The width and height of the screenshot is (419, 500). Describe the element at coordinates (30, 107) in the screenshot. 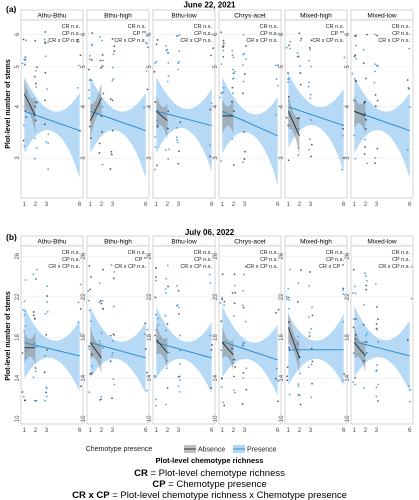

I see `absence-confidence-band` at that location.